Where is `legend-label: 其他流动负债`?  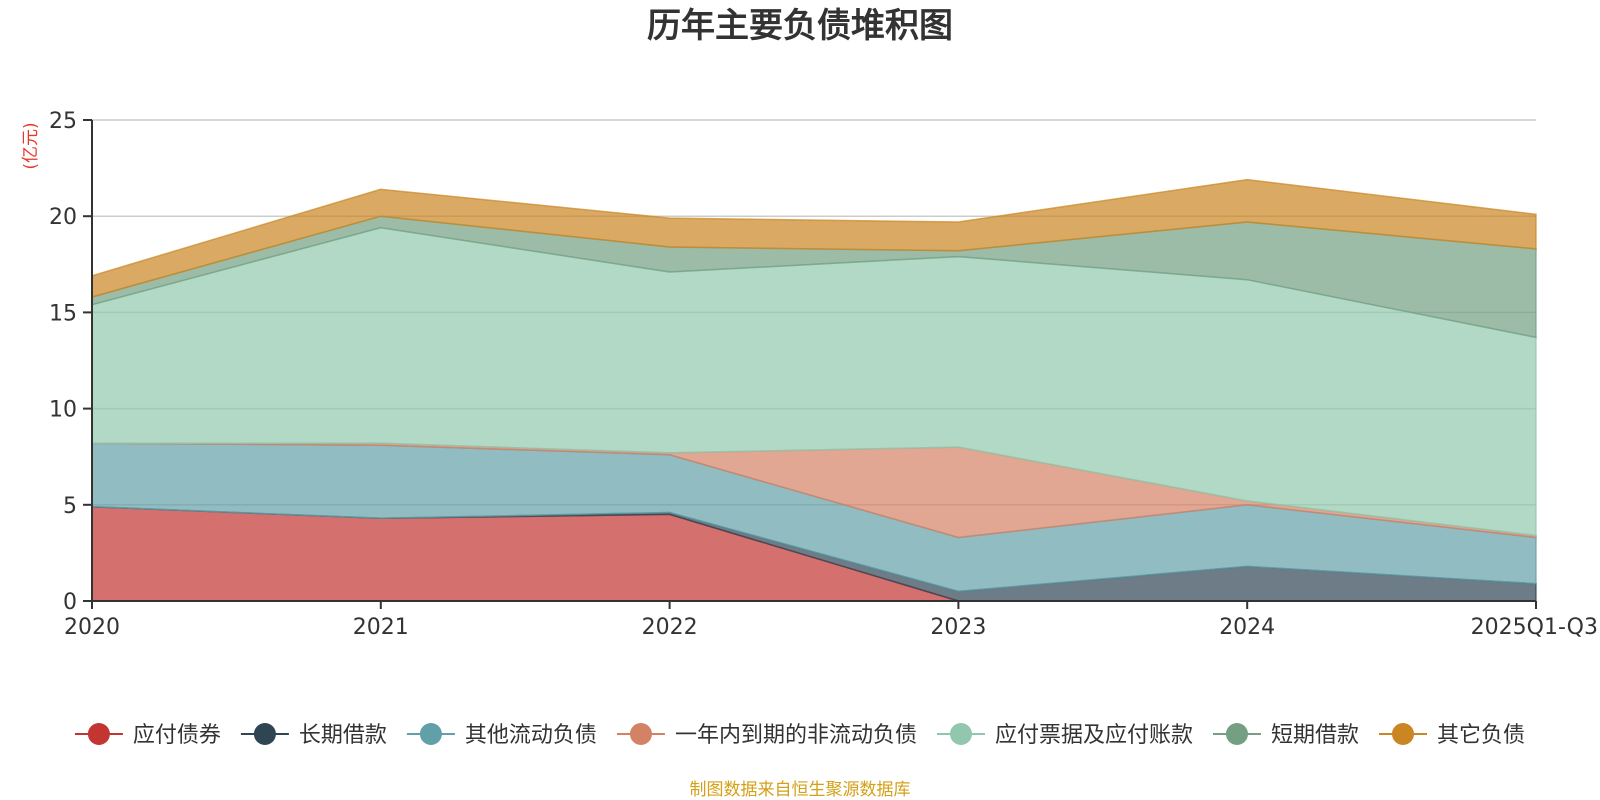
legend-label: 其他流动负债 is located at coordinates (531, 735).